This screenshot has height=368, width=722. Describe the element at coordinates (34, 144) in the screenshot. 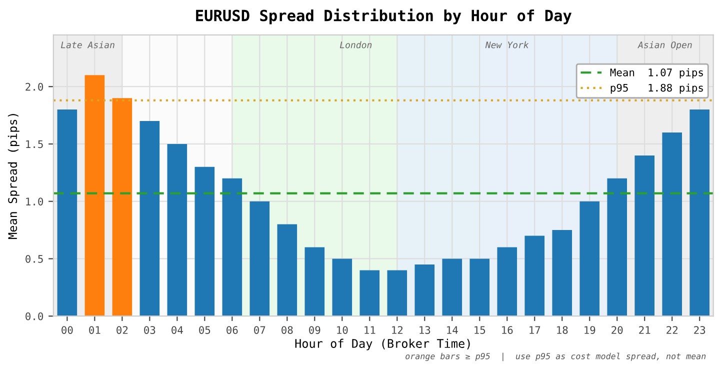

I see `y-tick-label: 1.5` at that location.